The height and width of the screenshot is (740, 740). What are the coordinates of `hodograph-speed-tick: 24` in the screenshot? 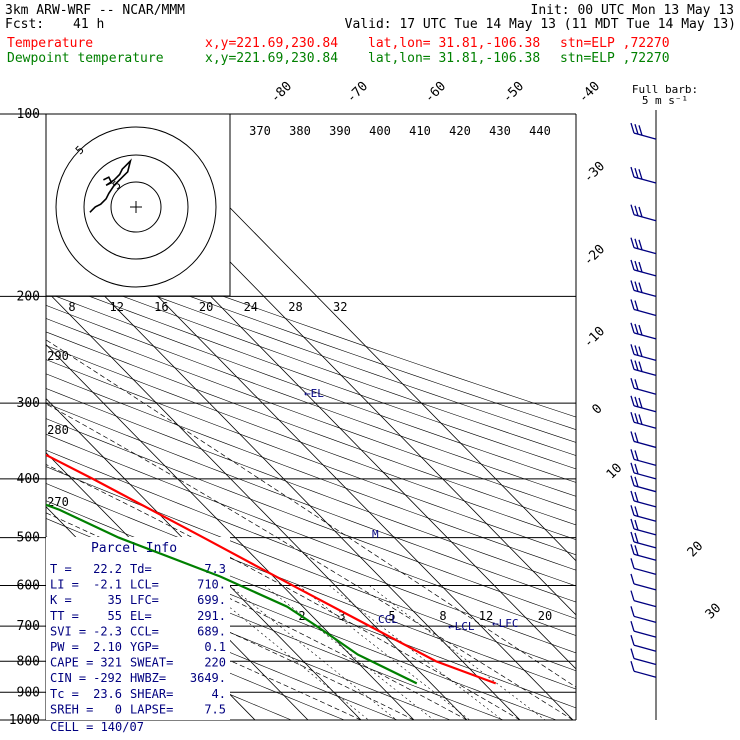 It's located at (251, 307).